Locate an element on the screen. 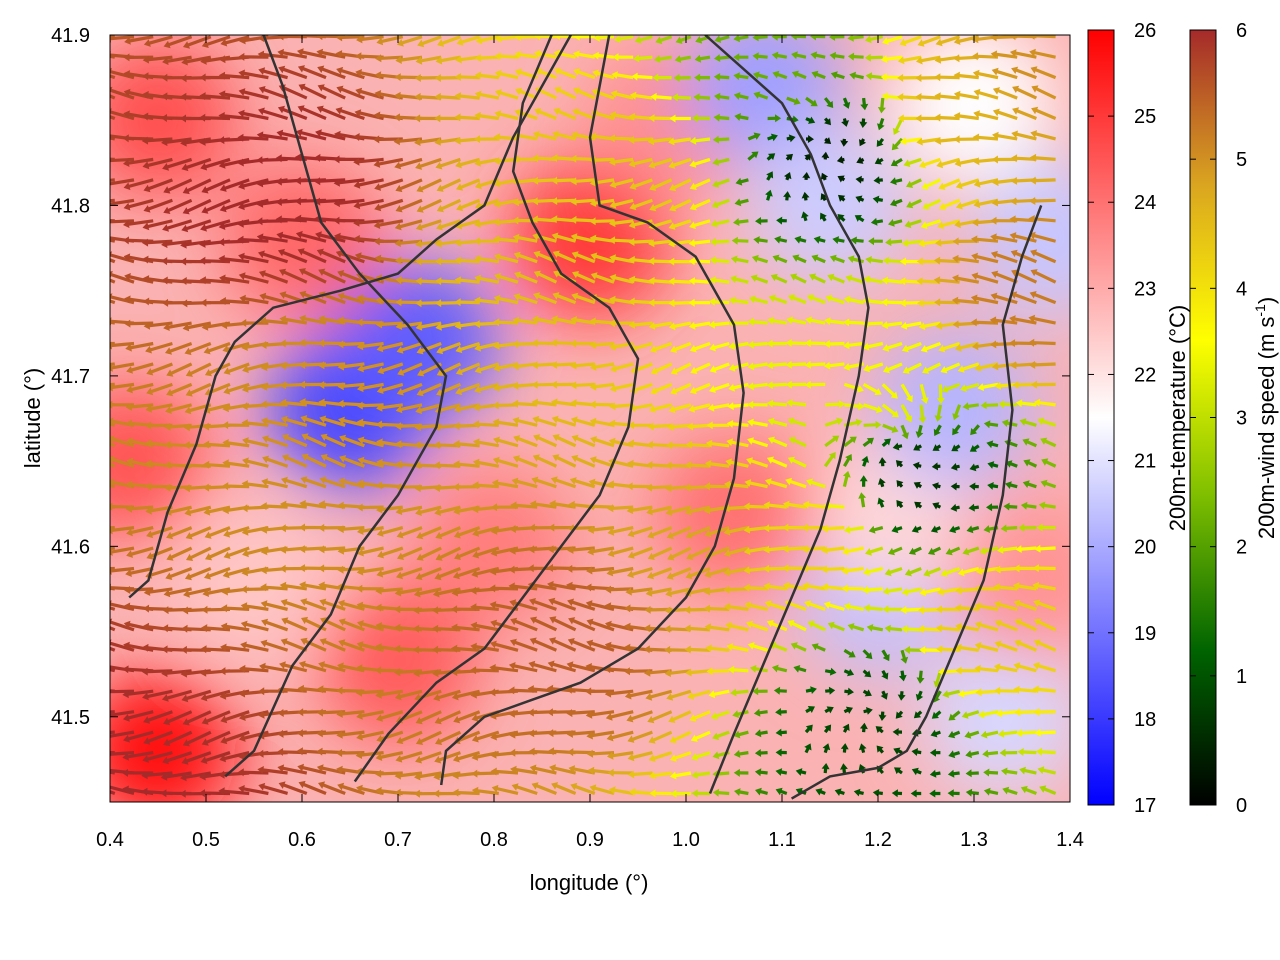  temperature-region is located at coordinates (174, 736).